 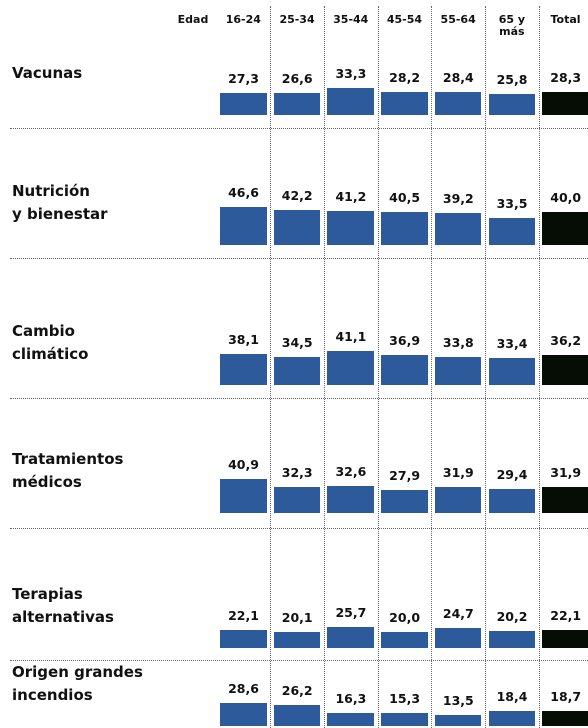 I want to click on value-label: 20,2, so click(x=512, y=617).